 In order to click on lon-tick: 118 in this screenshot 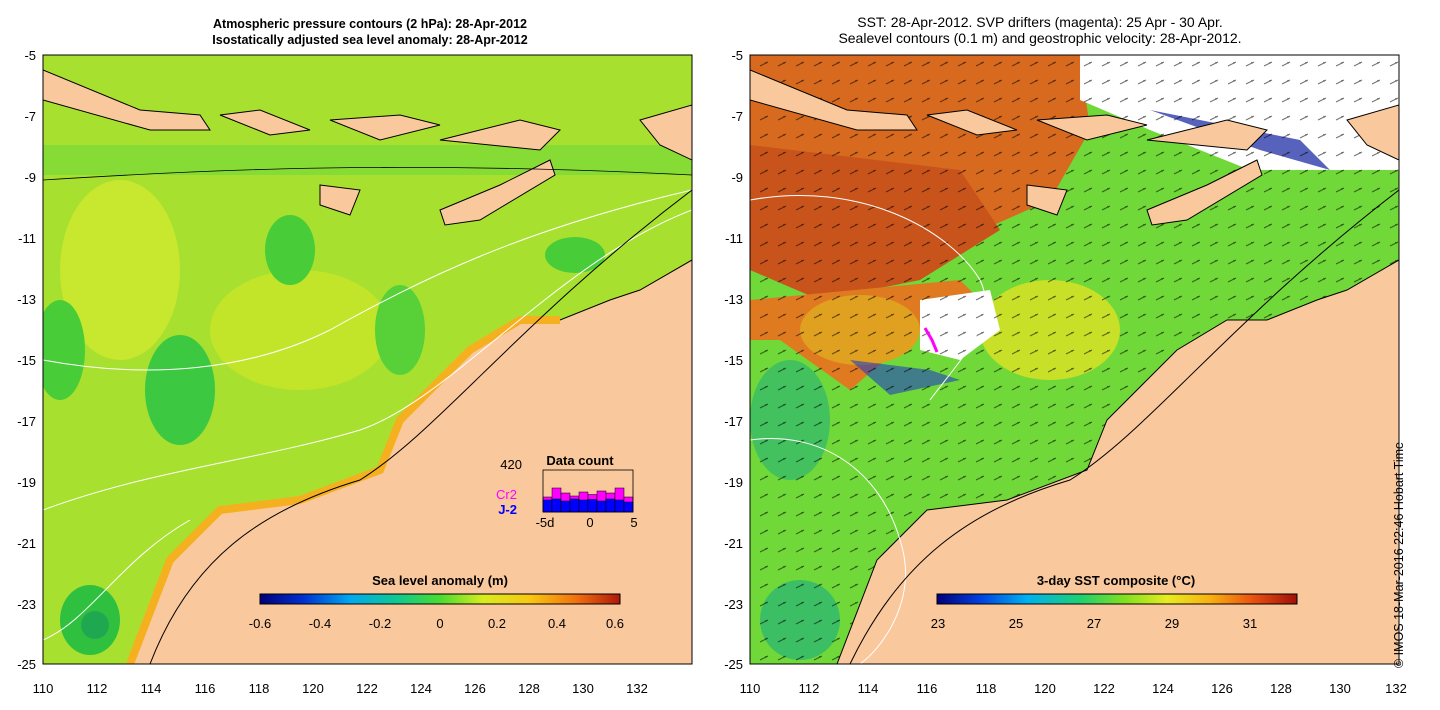, I will do `click(986, 688)`.